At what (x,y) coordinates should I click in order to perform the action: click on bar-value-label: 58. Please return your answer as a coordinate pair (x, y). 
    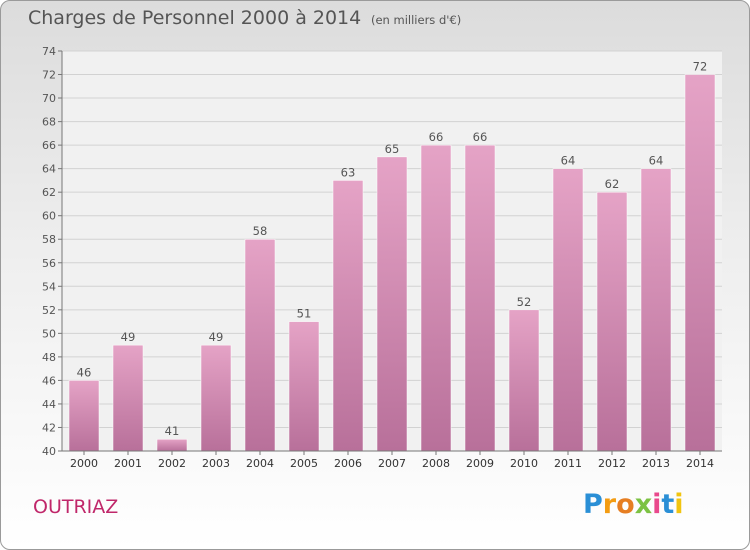
    Looking at the image, I should click on (260, 231).